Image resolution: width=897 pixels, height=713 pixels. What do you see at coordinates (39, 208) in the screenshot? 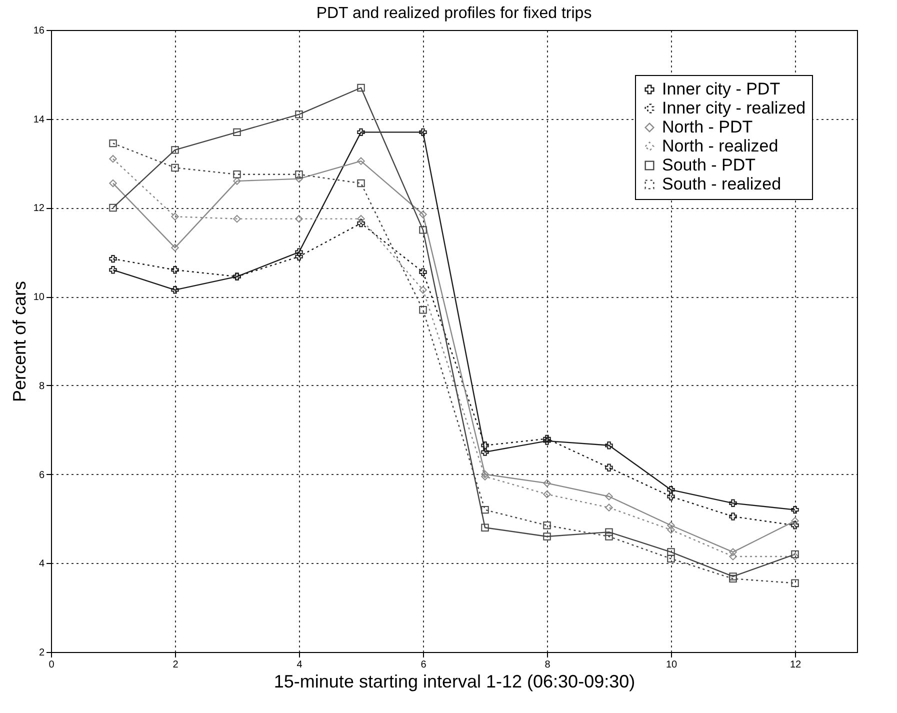
I see `y-tick-label: 12` at bounding box center [39, 208].